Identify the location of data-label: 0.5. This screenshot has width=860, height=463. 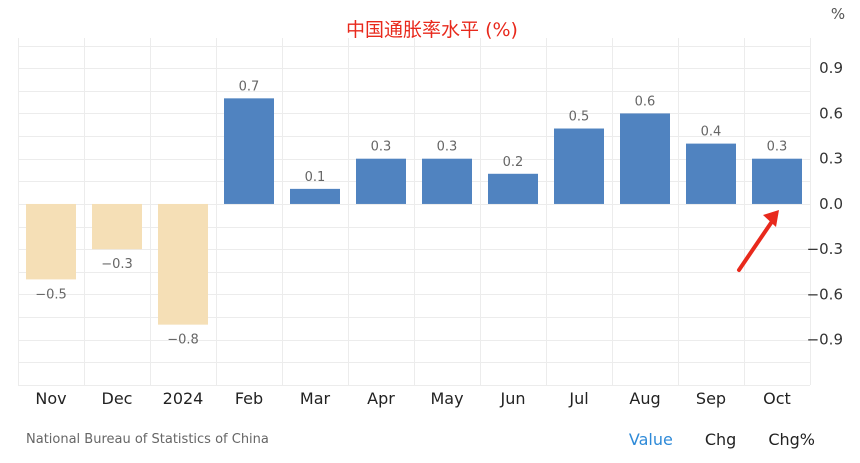
(579, 117).